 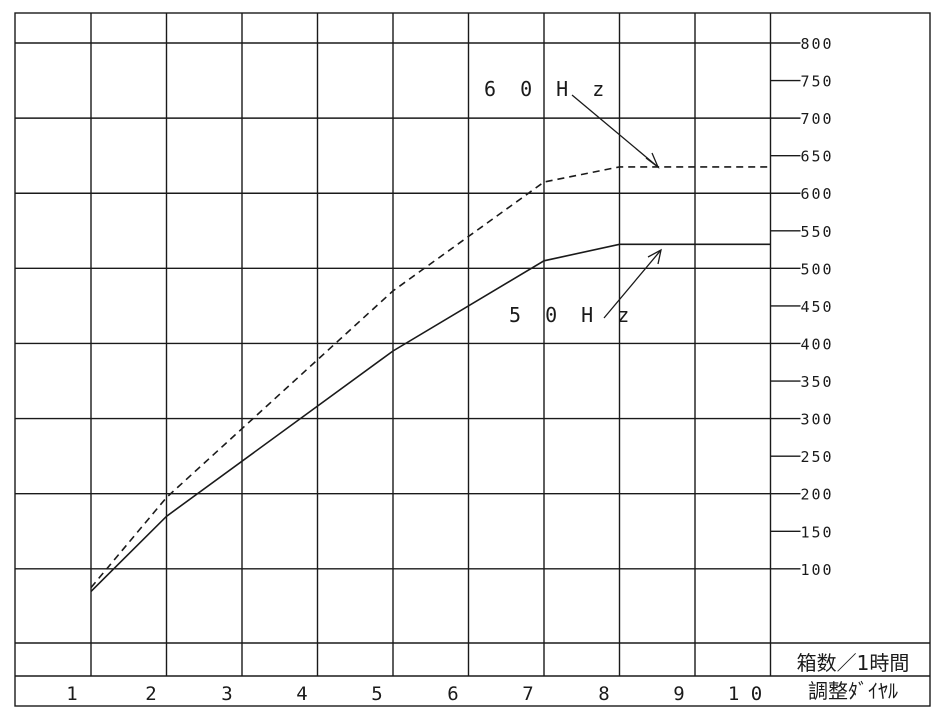 I want to click on x-tick-label: 4, so click(x=301, y=694).